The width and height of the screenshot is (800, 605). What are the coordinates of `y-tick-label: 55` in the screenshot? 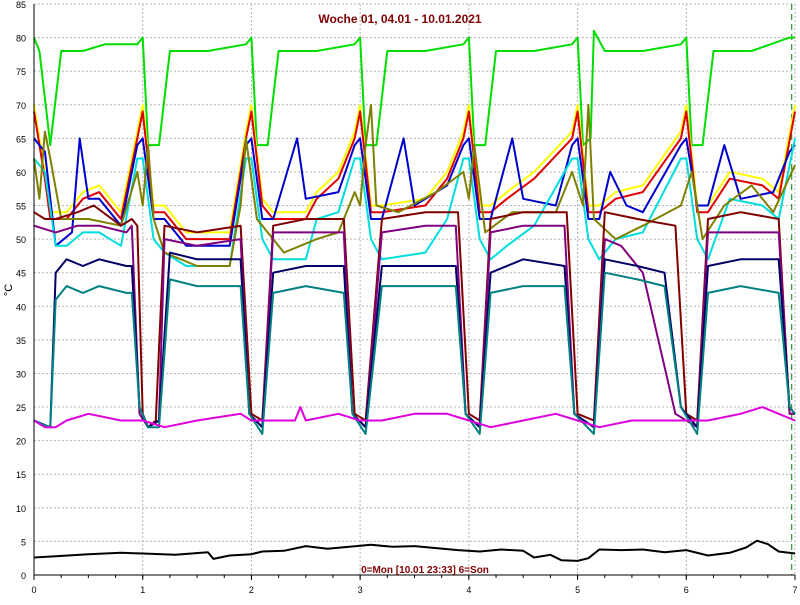 It's located at (21, 207).